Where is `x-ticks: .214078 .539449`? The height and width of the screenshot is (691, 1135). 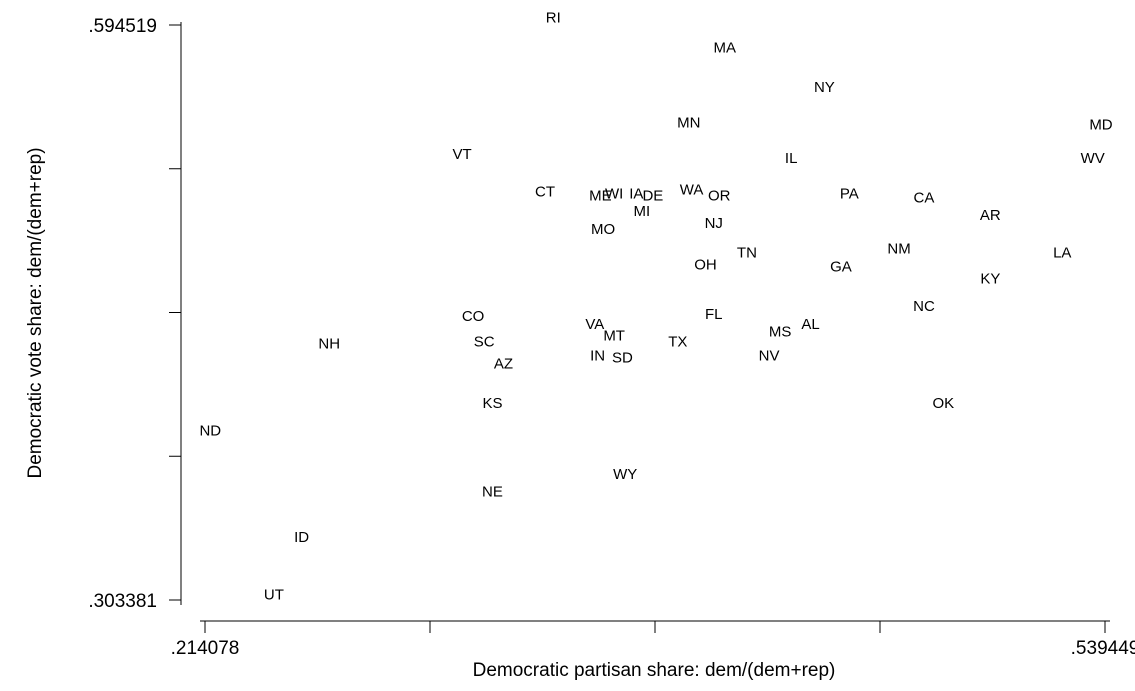
x-ticks: .214078 .539449 is located at coordinates (653, 640).